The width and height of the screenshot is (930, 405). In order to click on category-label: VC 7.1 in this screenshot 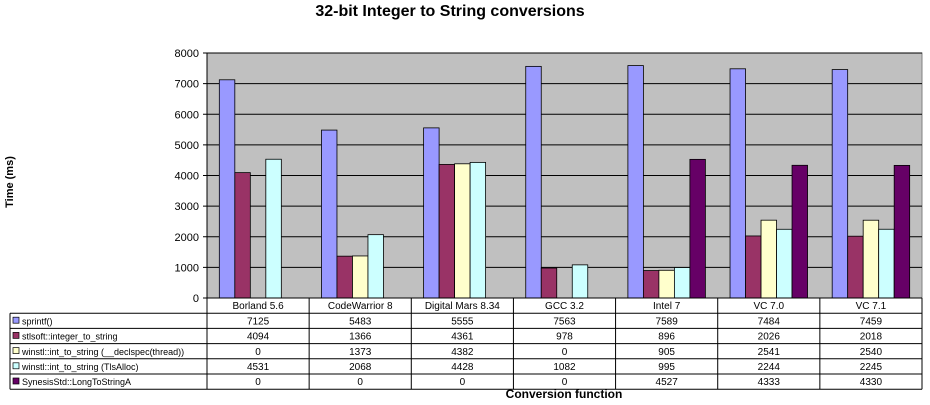, I will do `click(871, 306)`.